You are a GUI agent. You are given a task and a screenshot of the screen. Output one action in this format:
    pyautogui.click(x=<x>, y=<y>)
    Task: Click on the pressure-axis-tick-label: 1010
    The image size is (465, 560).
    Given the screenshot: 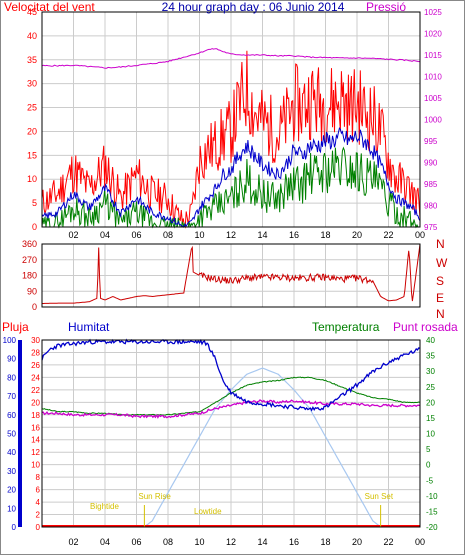 What is the action you would take?
    pyautogui.click(x=433, y=77)
    